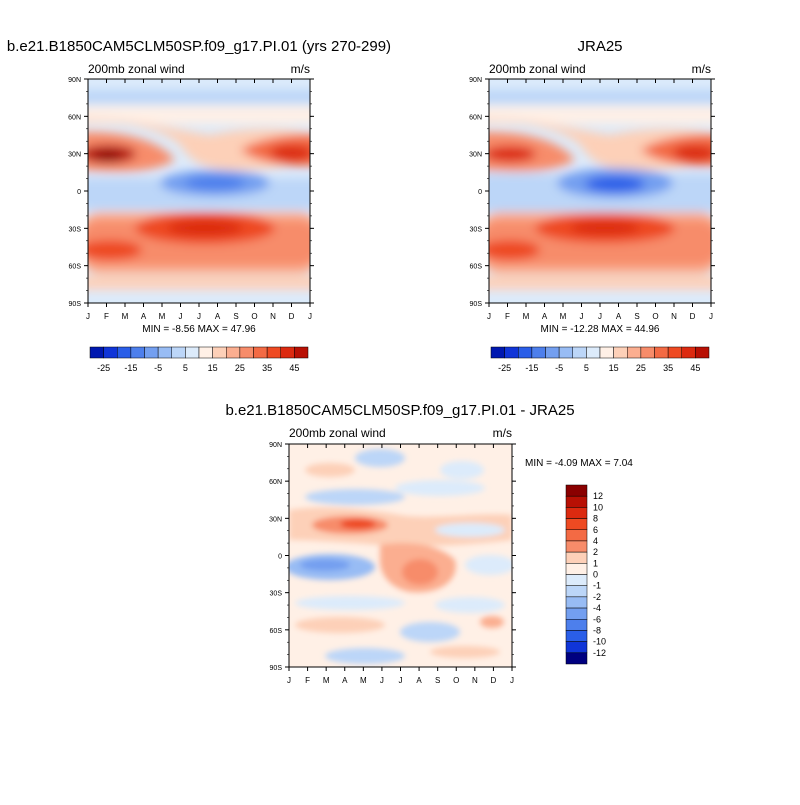 Image resolution: width=800 pixels, height=805 pixels. Describe the element at coordinates (537, 69) in the screenshot. I see `panel-obs-left-label: 200mb zonal wind` at that location.